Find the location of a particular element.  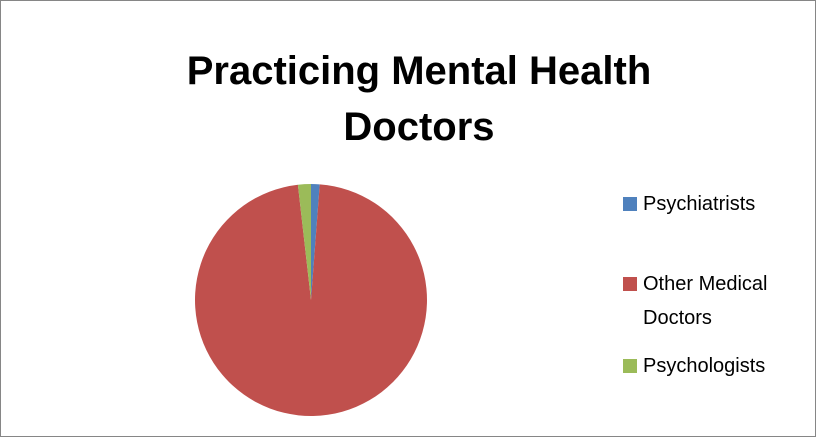

legend-item: Psychologists is located at coordinates (708, 366).